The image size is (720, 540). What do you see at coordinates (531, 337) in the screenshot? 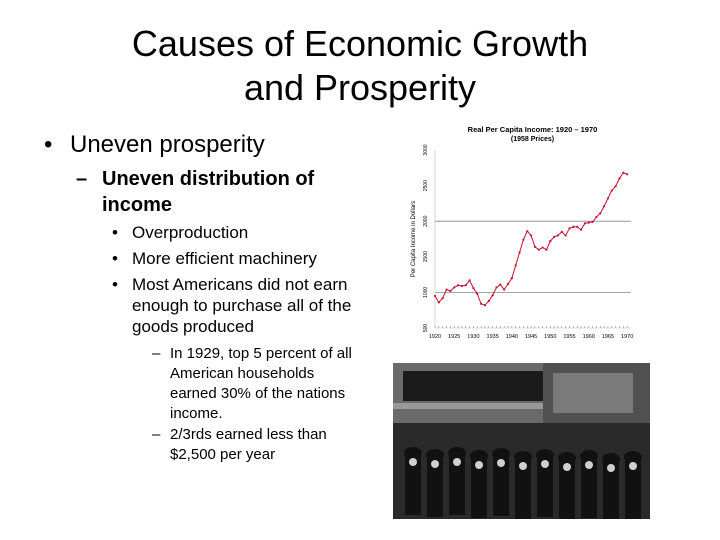
I see `x-tick-label: 1945` at bounding box center [531, 337].